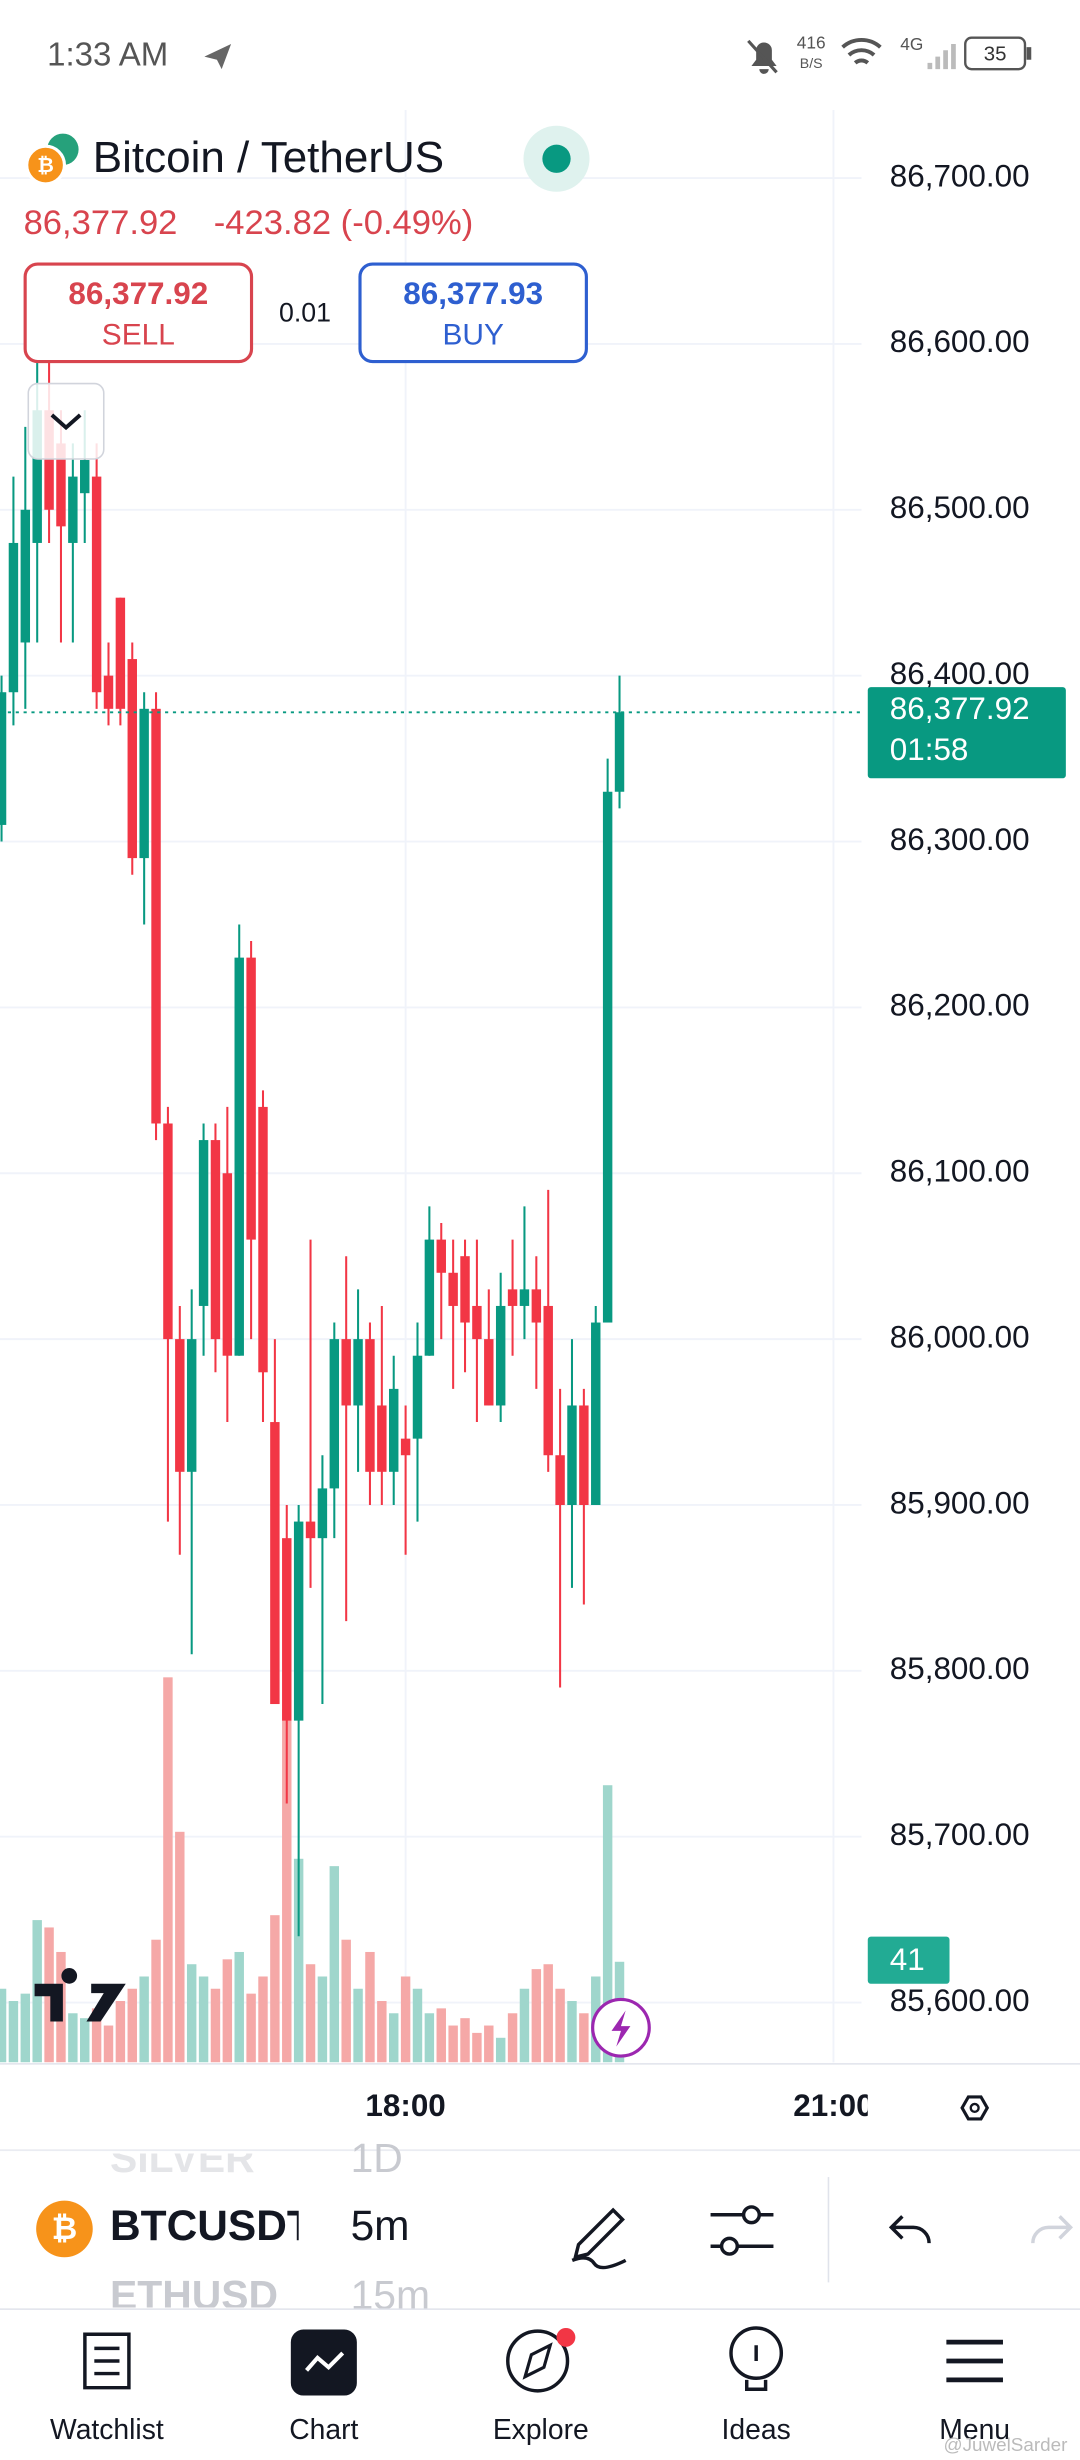 The width and height of the screenshot is (1080, 2460). Describe the element at coordinates (107, 2429) in the screenshot. I see `nav-label: Watchlist` at that location.